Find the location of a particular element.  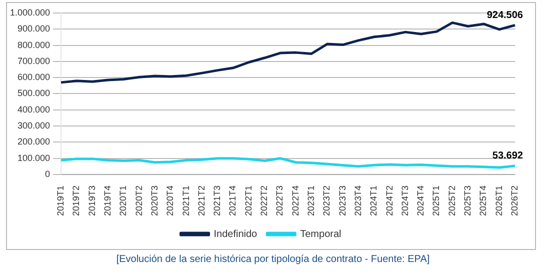

x-tick-label: 2023T2 is located at coordinates (327, 200).